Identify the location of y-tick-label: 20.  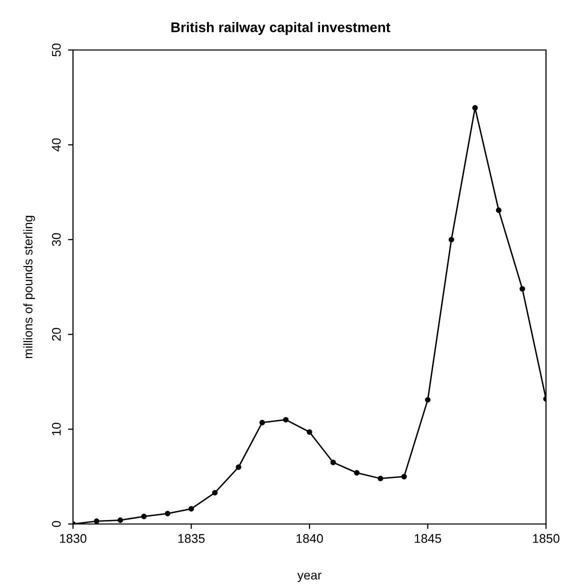
(56, 334).